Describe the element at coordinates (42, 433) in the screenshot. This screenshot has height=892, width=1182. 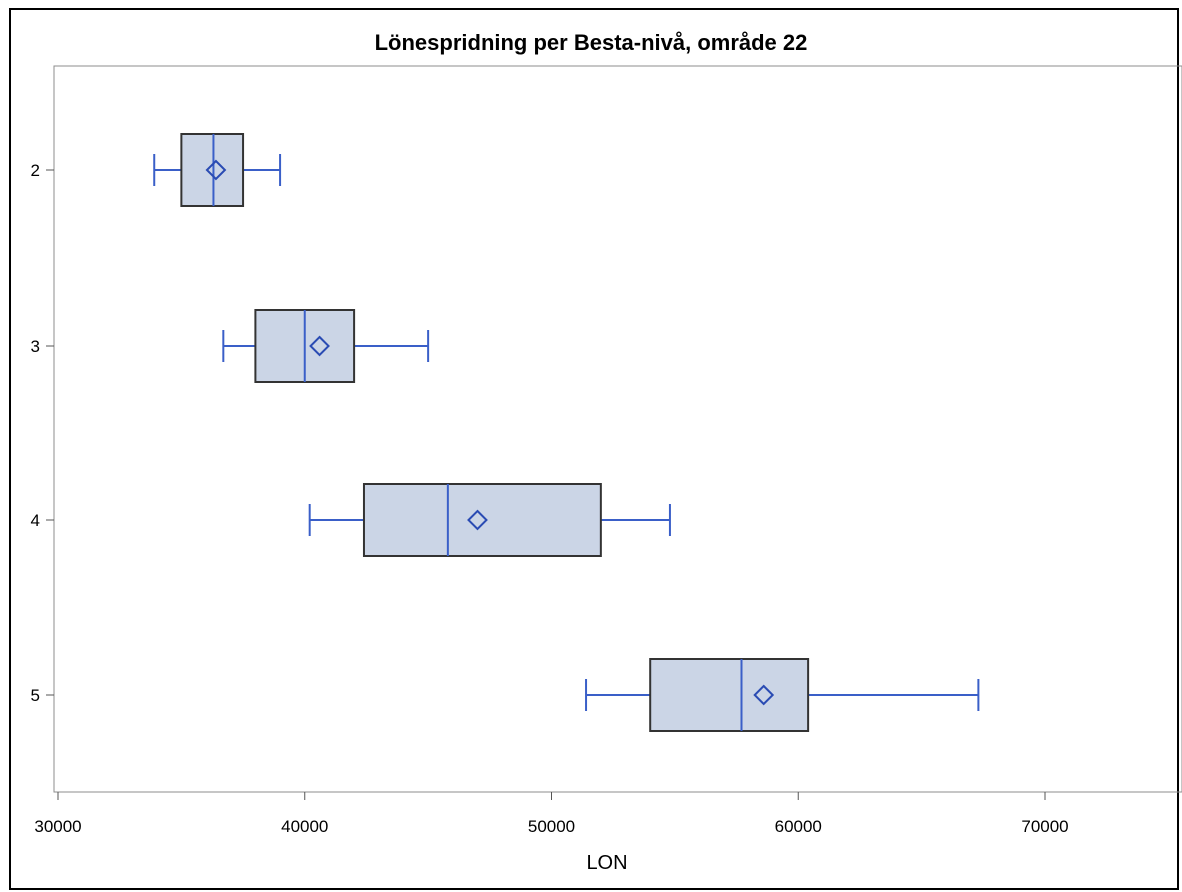
I see `y-axis: 2 3 4 5` at that location.